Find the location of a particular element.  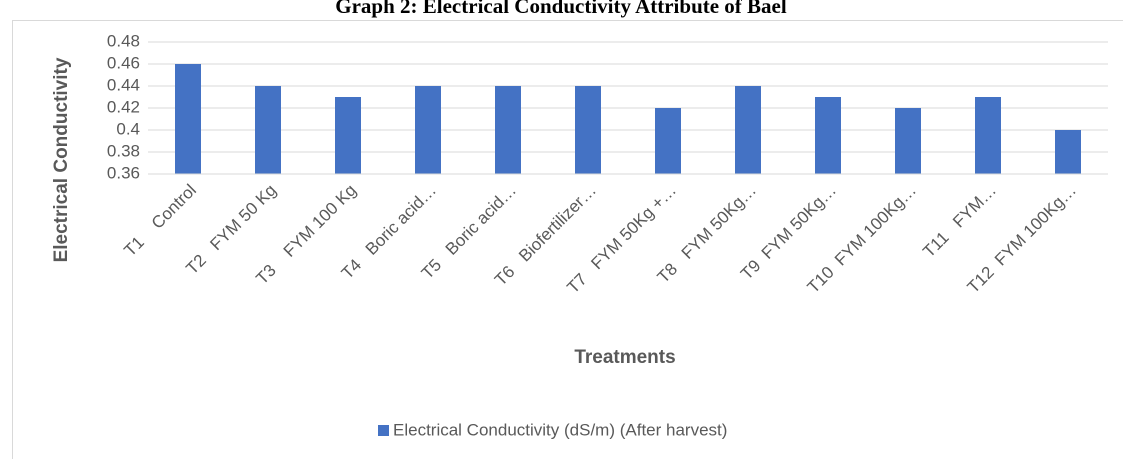

y-tick-label: 0.38 is located at coordinates (123, 150).